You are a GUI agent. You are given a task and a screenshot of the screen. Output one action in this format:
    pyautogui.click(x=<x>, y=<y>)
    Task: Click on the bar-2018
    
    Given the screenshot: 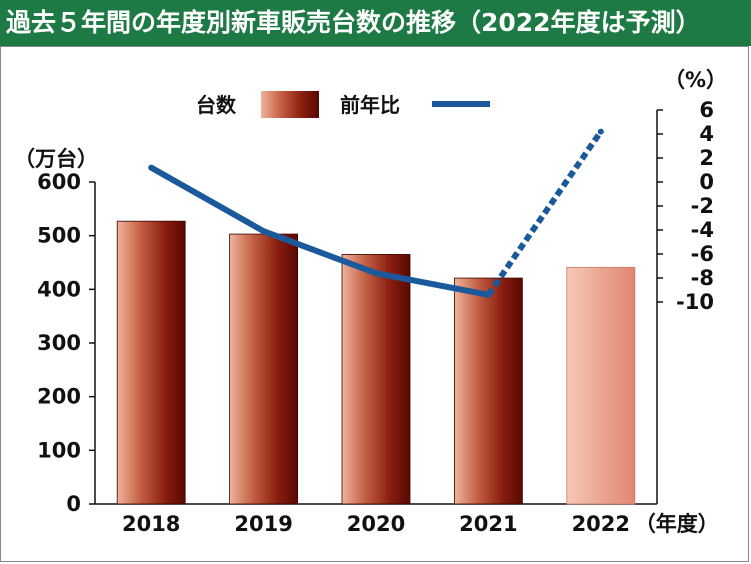 What is the action you would take?
    pyautogui.click(x=151, y=362)
    